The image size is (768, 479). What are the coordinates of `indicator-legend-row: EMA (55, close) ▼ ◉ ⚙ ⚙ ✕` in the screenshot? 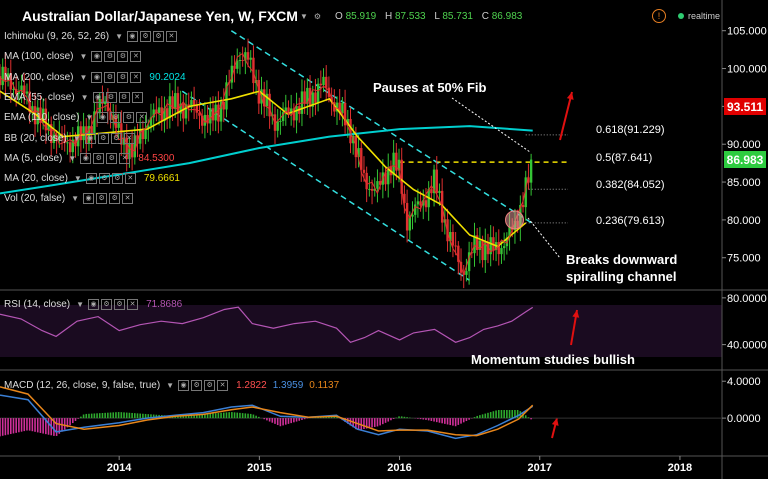 It's located at (77, 97).